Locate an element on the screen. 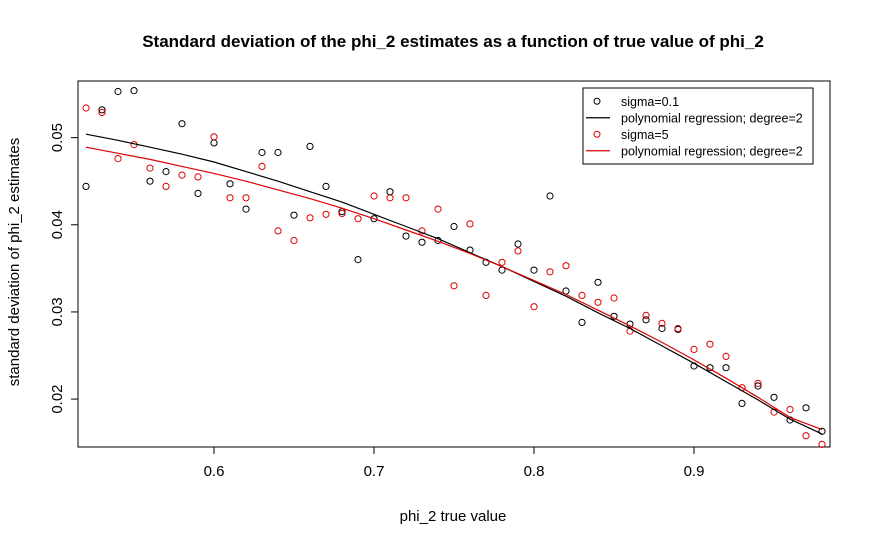 The height and width of the screenshot is (545, 870). y-tick-label: 0.03 is located at coordinates (57, 311).